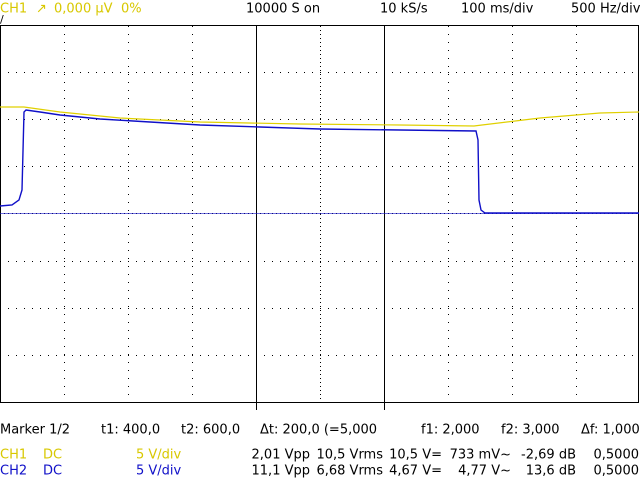 The width and height of the screenshot is (640, 480). I want to click on ch1-trace, so click(320, 116).